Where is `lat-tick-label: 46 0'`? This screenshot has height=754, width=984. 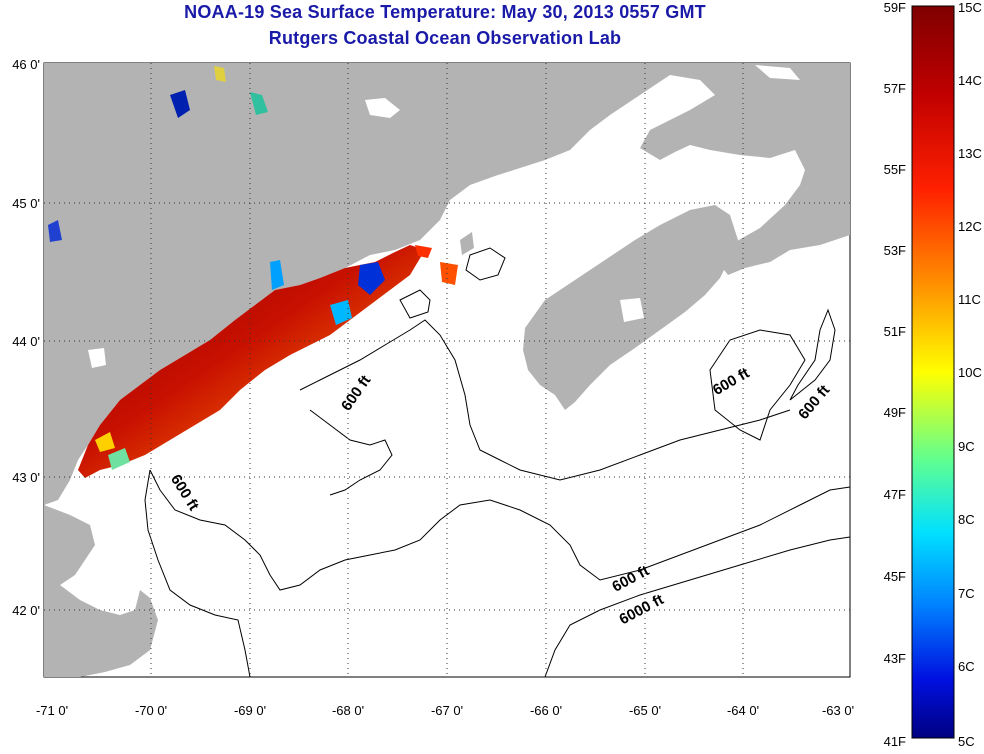 lat-tick-label: 46 0' is located at coordinates (26, 64).